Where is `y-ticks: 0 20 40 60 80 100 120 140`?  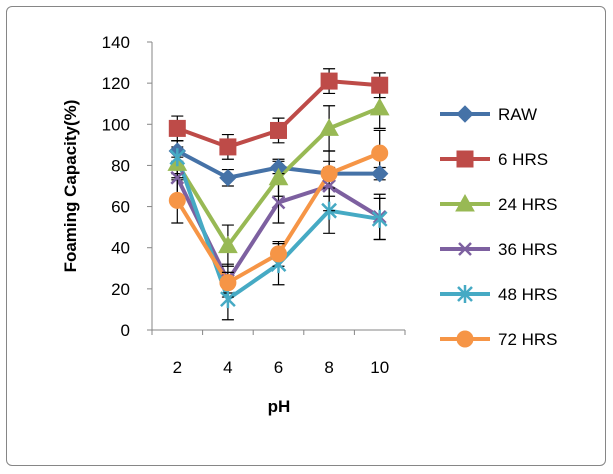
y-ticks: 0 20 40 60 80 100 120 140 is located at coordinates (127, 186).